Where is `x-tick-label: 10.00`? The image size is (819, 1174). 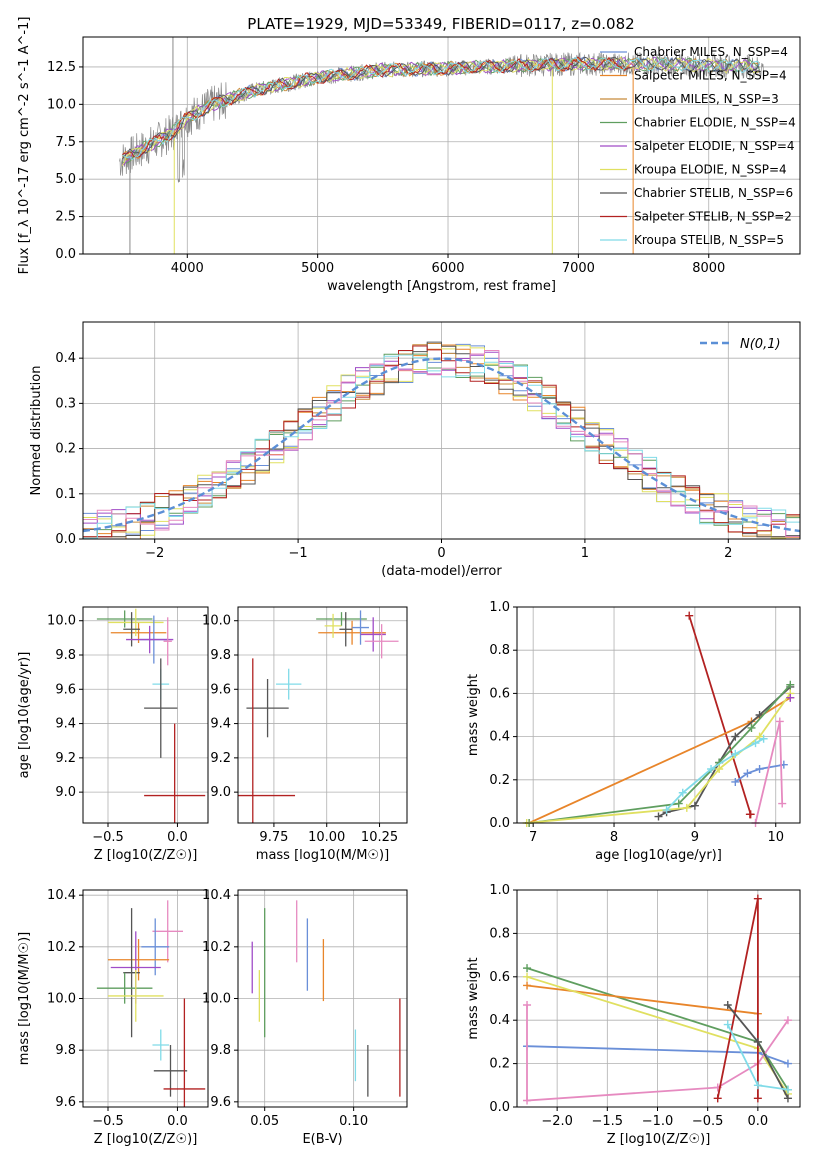 x-tick-label: 10.00 is located at coordinates (326, 837).